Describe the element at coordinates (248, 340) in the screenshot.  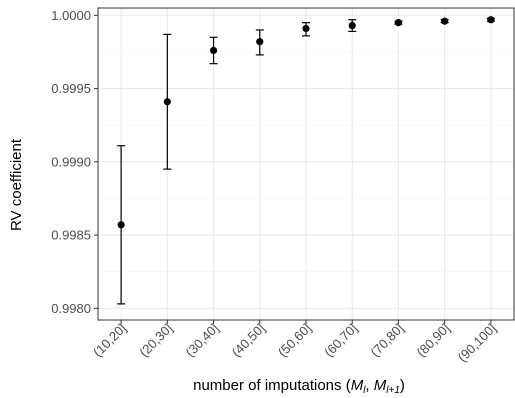
I see `x-tick-label: (40,50]` at that location.